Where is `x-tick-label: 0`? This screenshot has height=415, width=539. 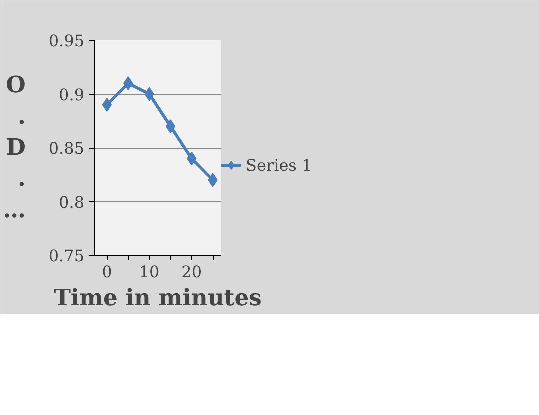
x-tick-label: 0 is located at coordinates (107, 272).